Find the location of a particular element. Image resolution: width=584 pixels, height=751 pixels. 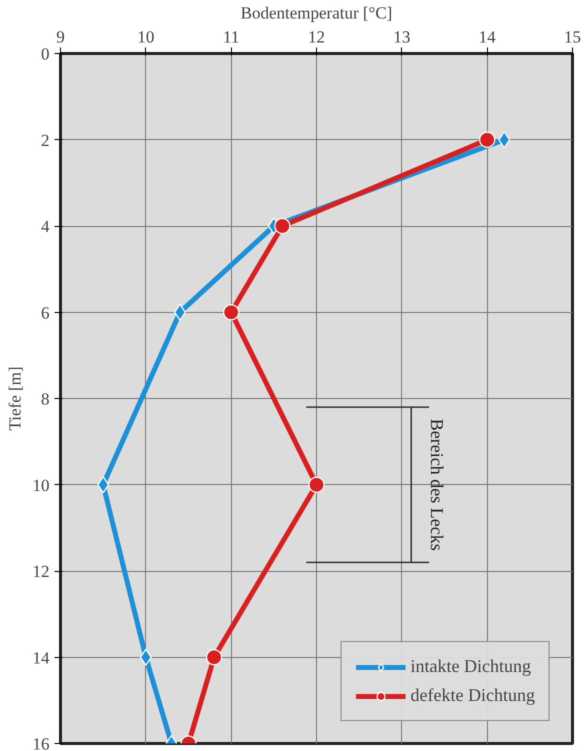

x-tick-label: 10 is located at coordinates (145, 37).